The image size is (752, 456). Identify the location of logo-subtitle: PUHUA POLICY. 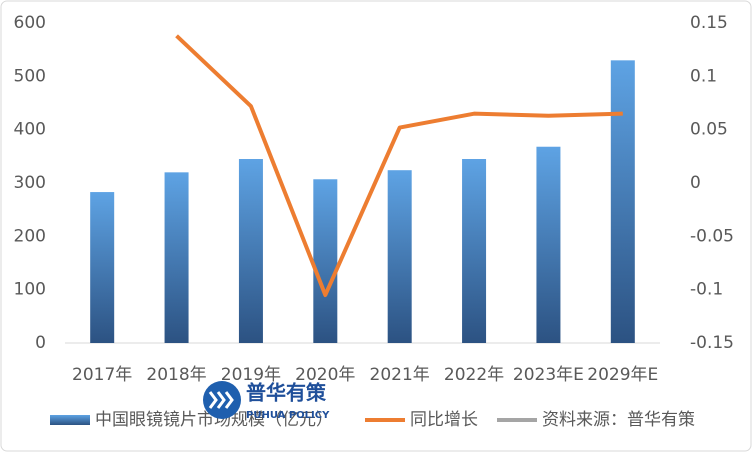
(288, 415).